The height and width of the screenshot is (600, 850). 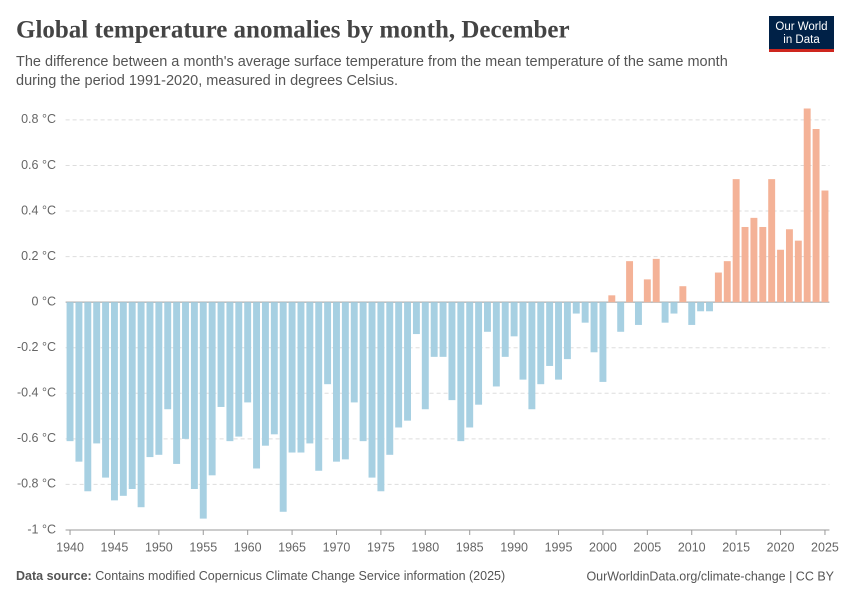 What do you see at coordinates (248, 547) in the screenshot?
I see `x-tick-label: 1960` at bounding box center [248, 547].